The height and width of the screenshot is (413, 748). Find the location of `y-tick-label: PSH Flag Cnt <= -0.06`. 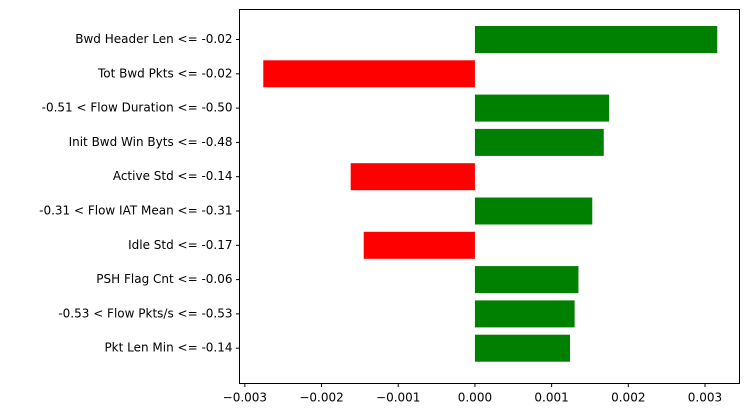

y-tick-label: PSH Flag Cnt <= -0.06 is located at coordinates (164, 279).